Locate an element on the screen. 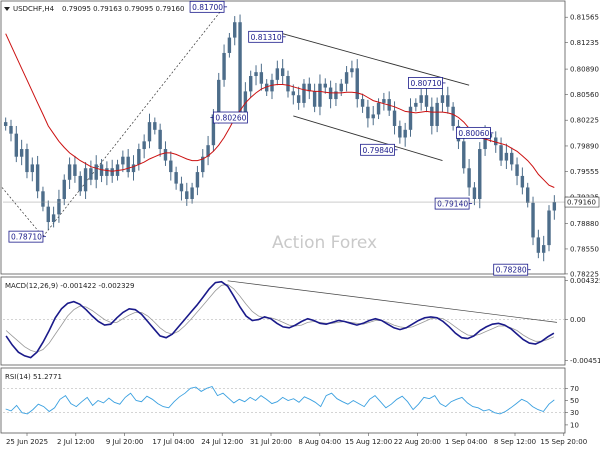 The height and width of the screenshot is (450, 600). macd-tick-label: -0.004511 is located at coordinates (585, 361).